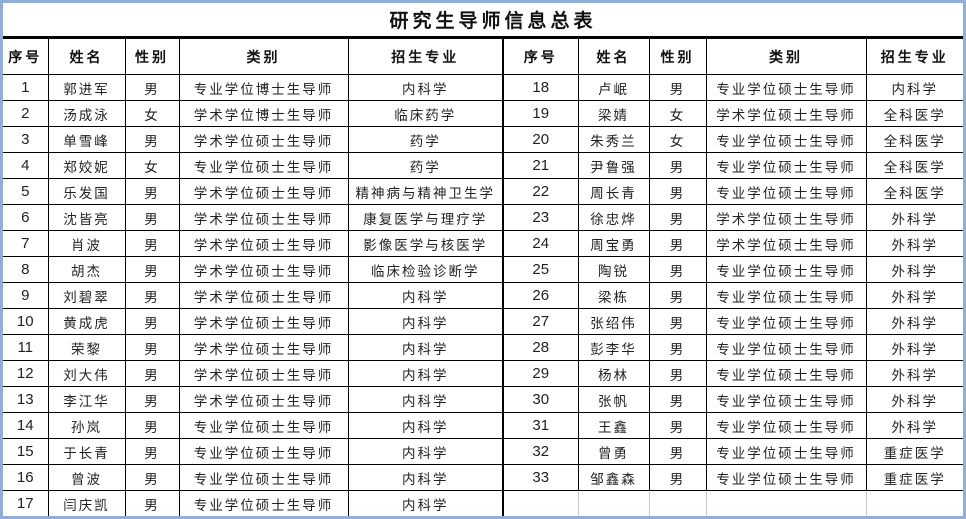 The image size is (966, 519). Describe the element at coordinates (26, 373) in the screenshot. I see `cell-index: 12` at that location.